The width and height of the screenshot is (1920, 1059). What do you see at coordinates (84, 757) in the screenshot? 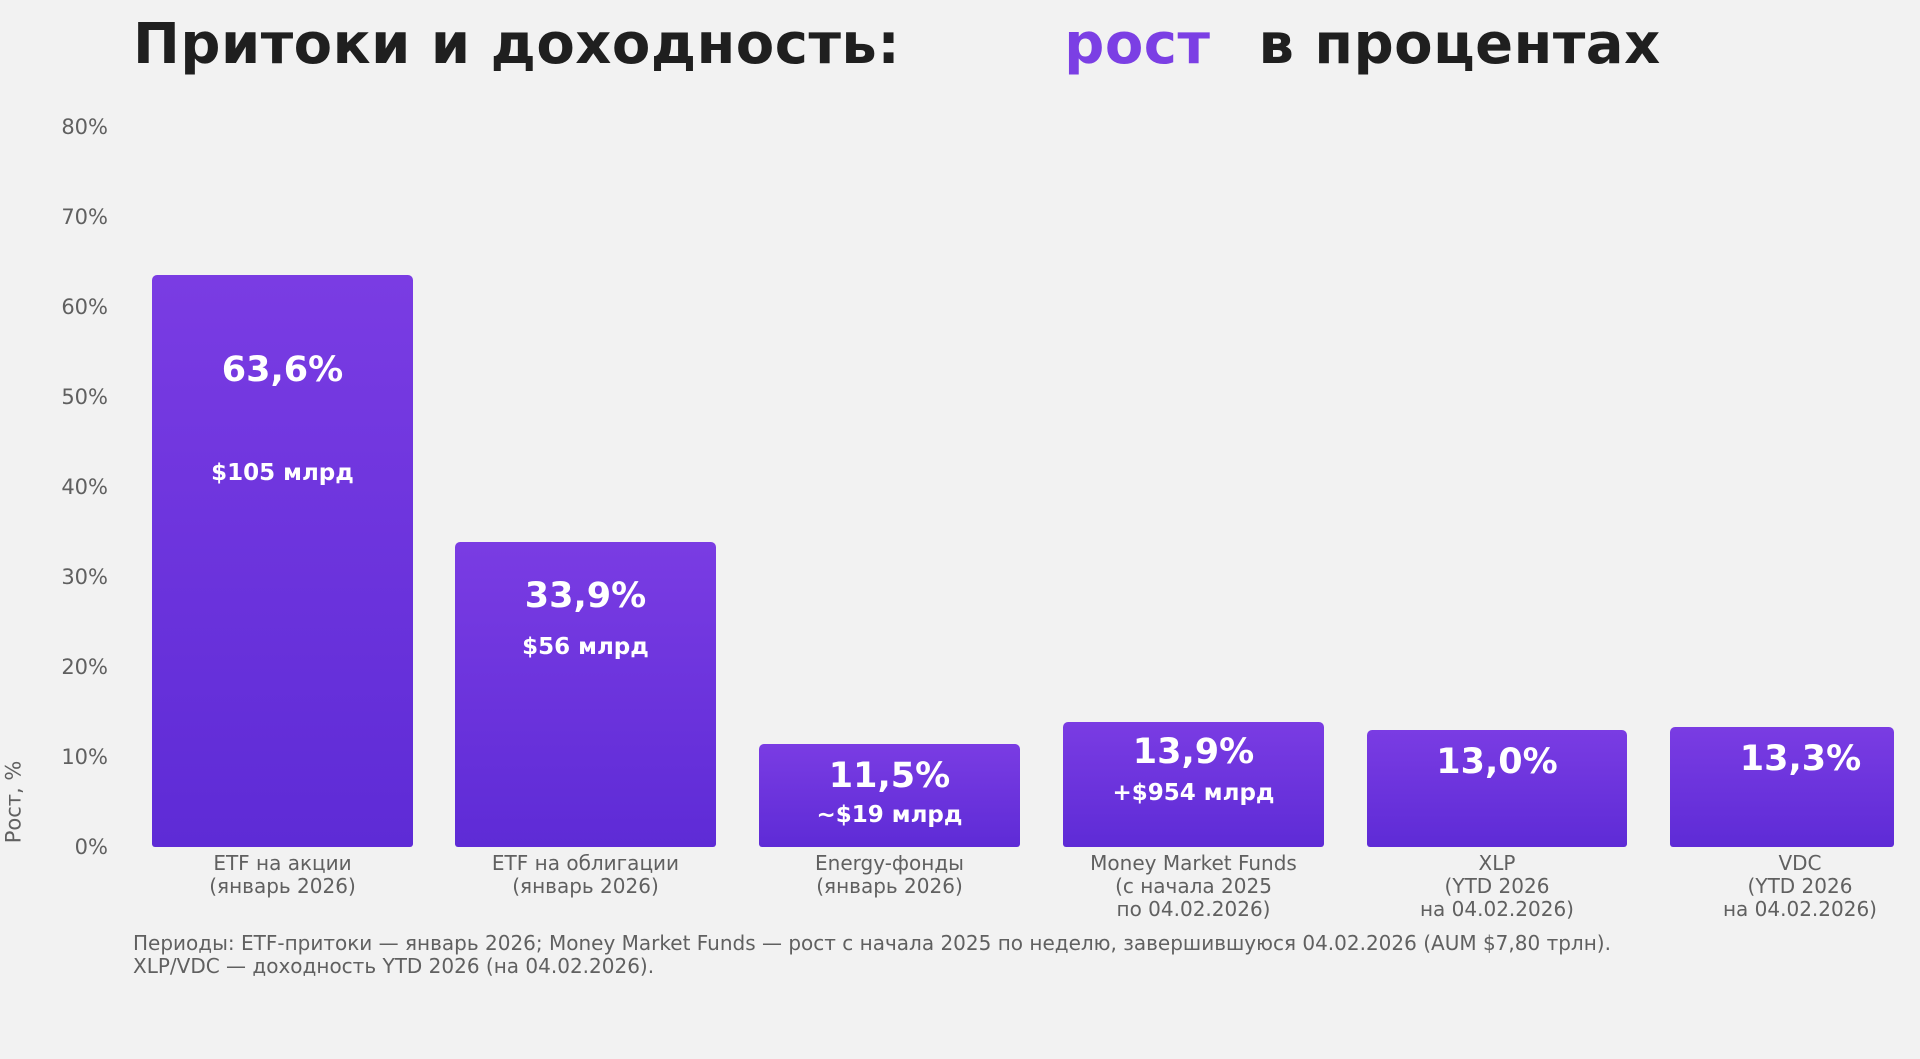
I see `y-tick-label: 10%` at bounding box center [84, 757].